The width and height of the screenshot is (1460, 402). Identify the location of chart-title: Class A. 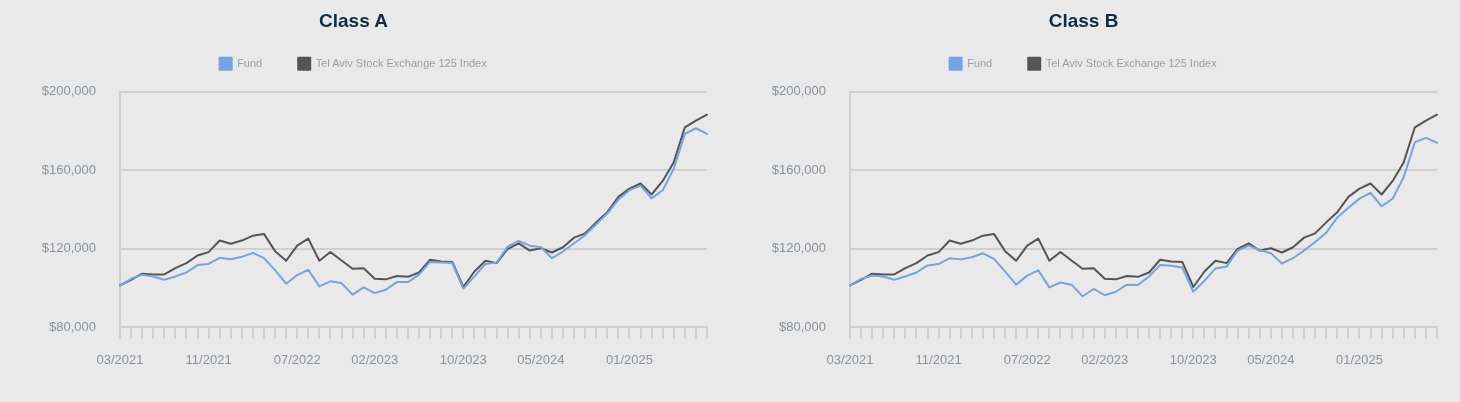
(354, 20).